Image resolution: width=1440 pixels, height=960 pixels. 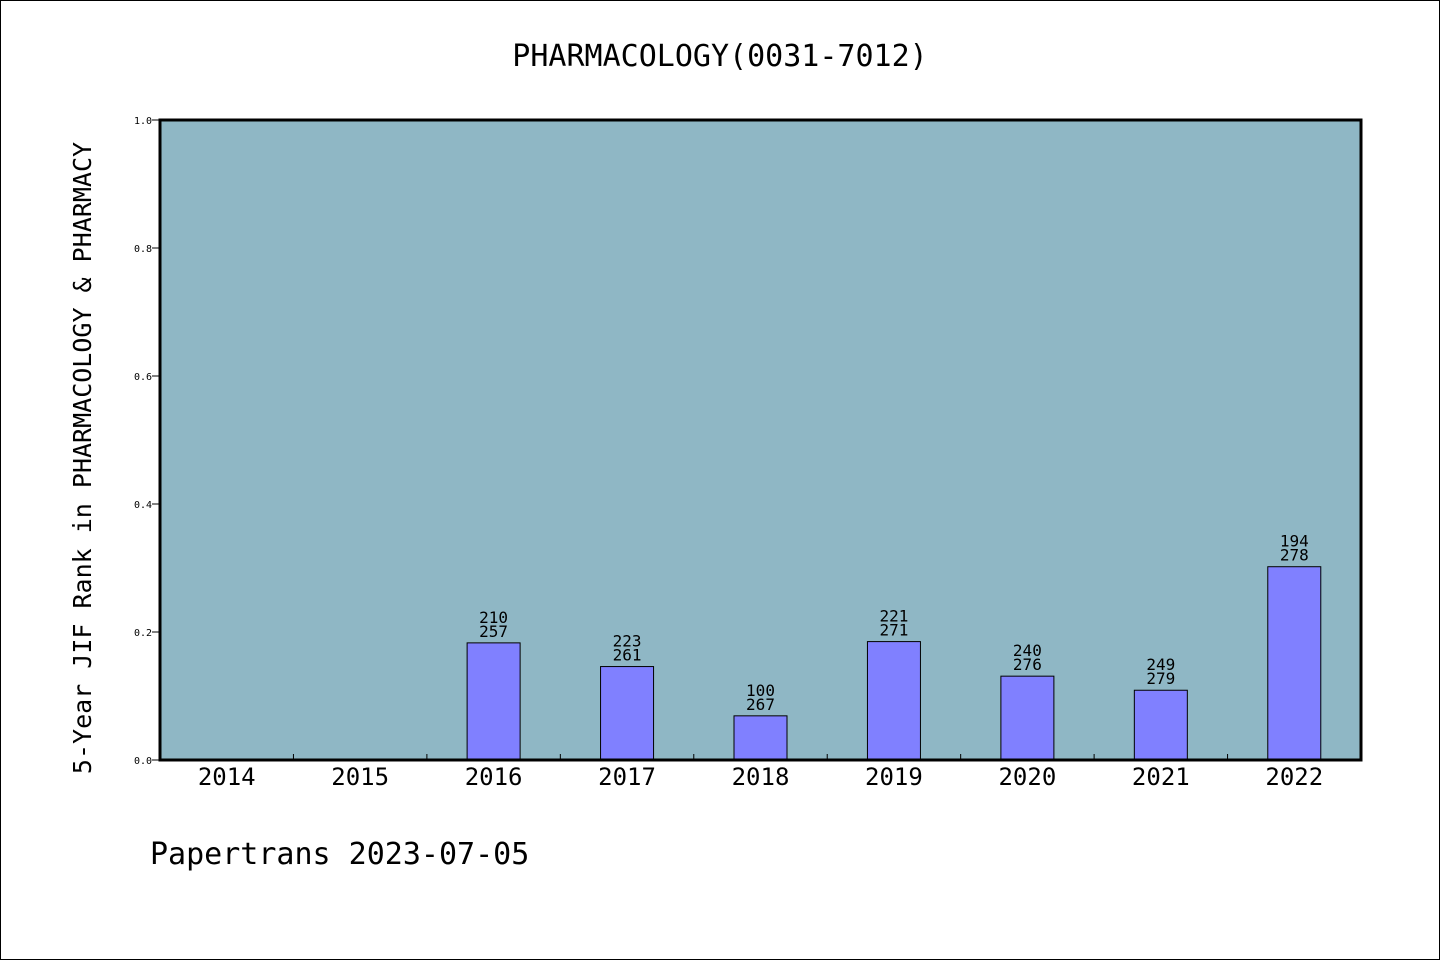 What do you see at coordinates (719, 56) in the screenshot?
I see `chart-title: PHARMACOLOGY(0031-7012)` at bounding box center [719, 56].